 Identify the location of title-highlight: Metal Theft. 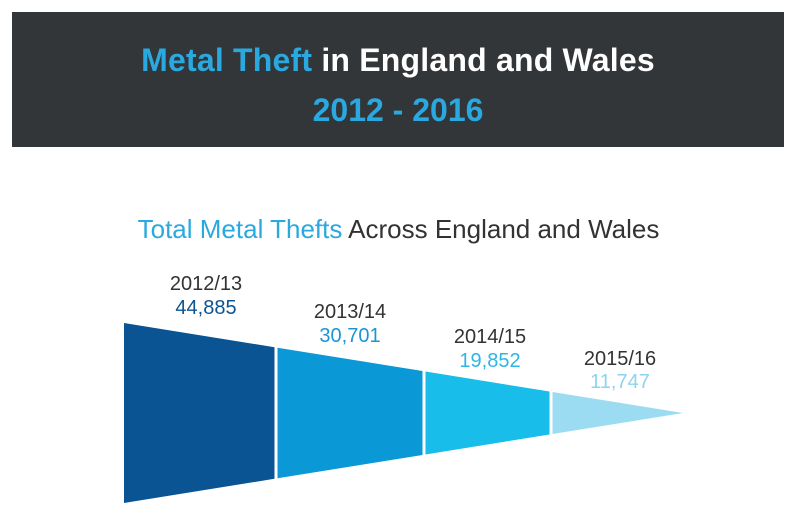
(227, 60).